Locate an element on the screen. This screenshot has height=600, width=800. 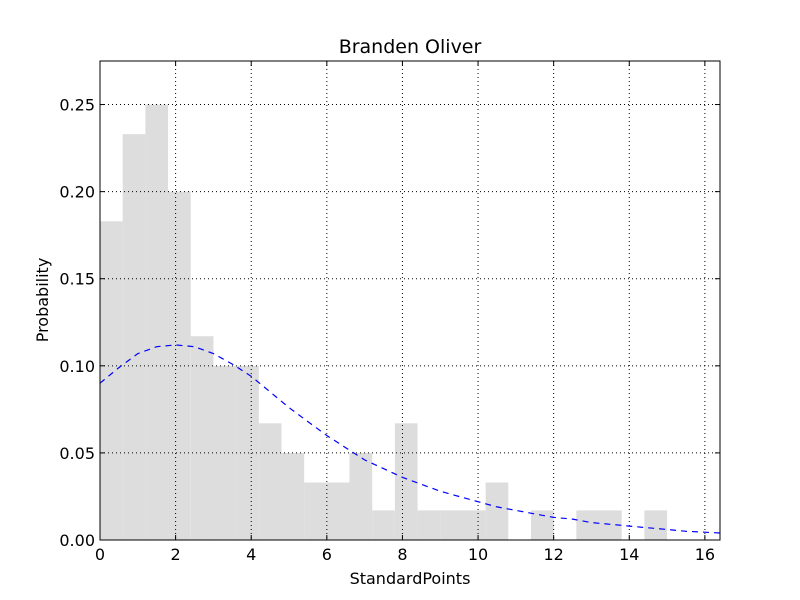
x-tick-label: 0 is located at coordinates (100, 554).